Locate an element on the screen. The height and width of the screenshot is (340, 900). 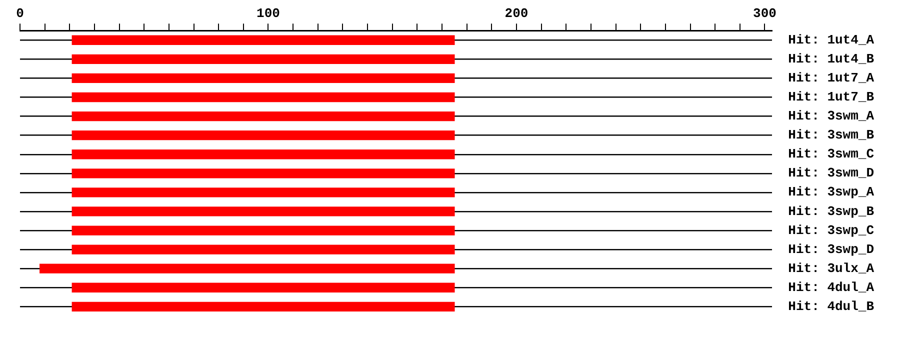
y-tick-label: Hit: 3swm_B is located at coordinates (831, 135).